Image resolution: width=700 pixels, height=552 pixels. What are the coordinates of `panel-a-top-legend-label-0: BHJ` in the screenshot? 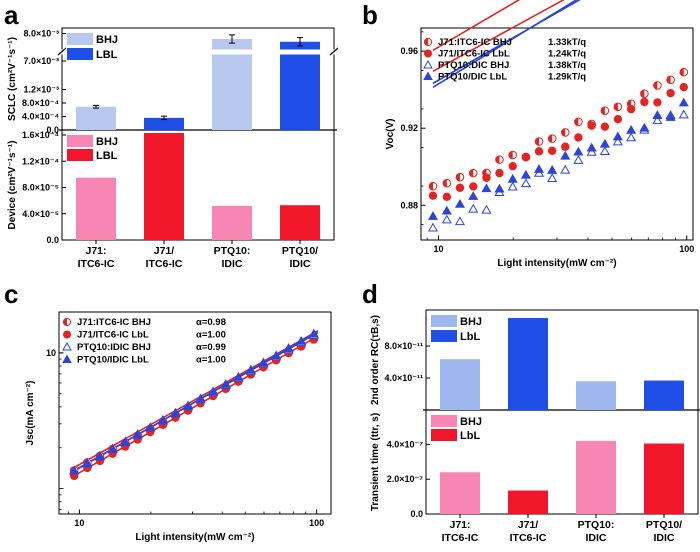 It's located at (107, 40).